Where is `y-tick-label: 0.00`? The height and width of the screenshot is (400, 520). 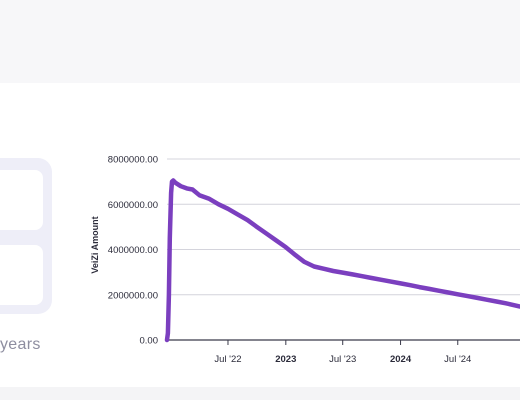
y-tick-label: 0.00 is located at coordinates (149, 341).